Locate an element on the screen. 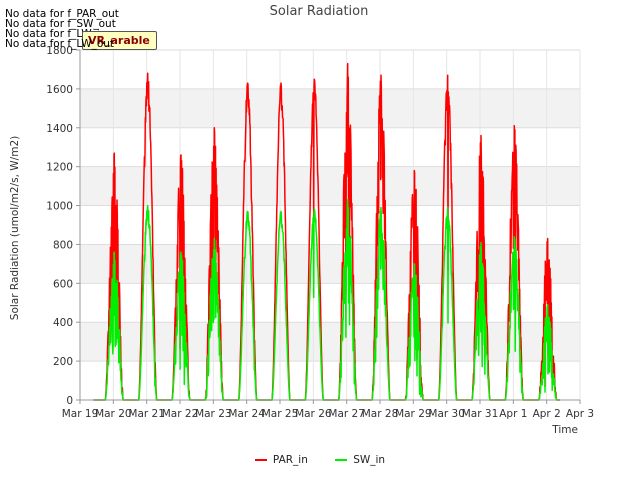 This screenshot has width=640, height=480. x-tick-label: Mar 21 is located at coordinates (146, 414).